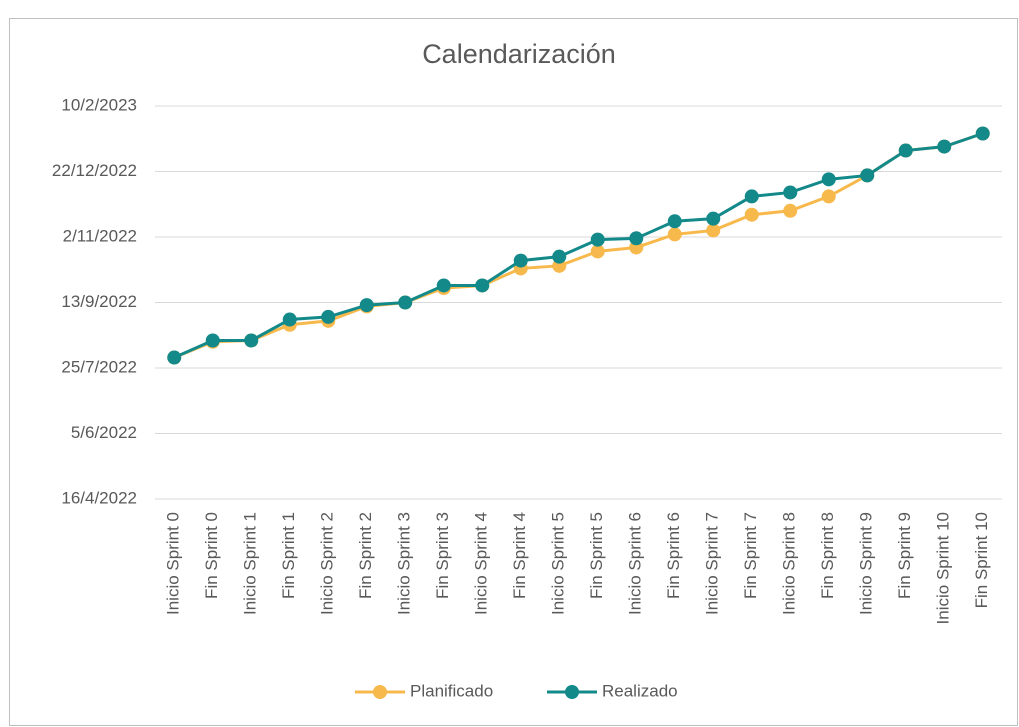 This screenshot has height=727, width=1019. What do you see at coordinates (173, 563) in the screenshot?
I see `x-tick-label: Inicio Sprint 0` at bounding box center [173, 563].